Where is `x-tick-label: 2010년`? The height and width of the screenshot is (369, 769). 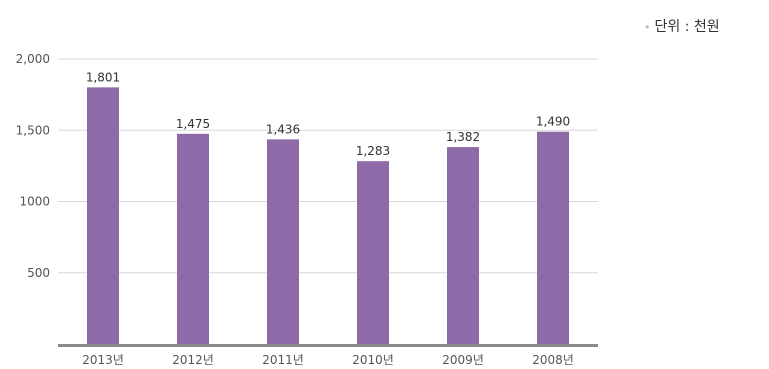
x-tick-label: 2010년 is located at coordinates (373, 360).